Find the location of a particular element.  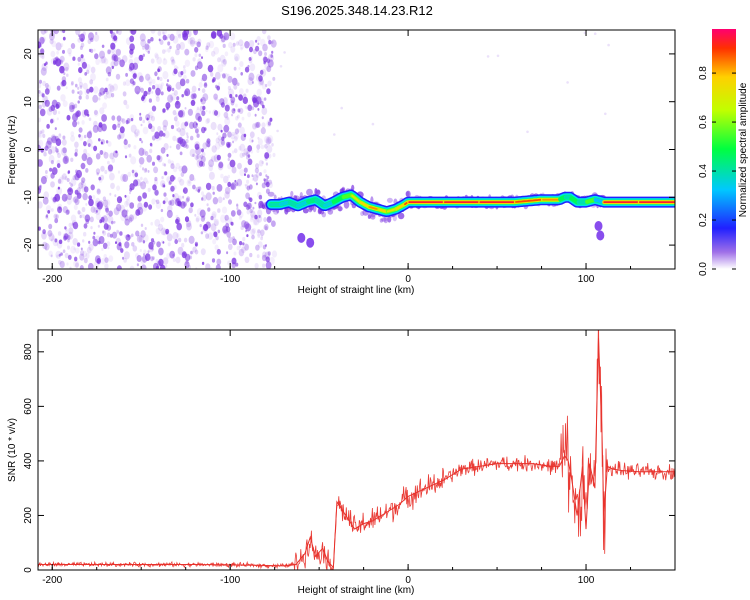

y-tick-label: 0 is located at coordinates (28, 149).